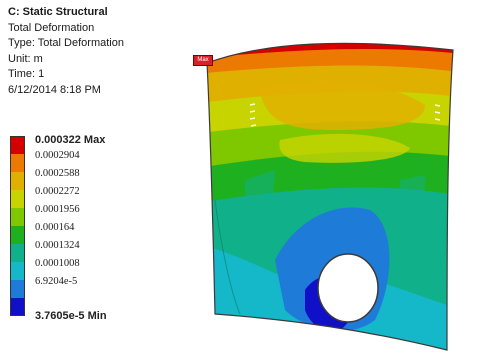 The width and height of the screenshot is (480, 355). I want to click on legend-label: 6.9204e-5, so click(56, 281).